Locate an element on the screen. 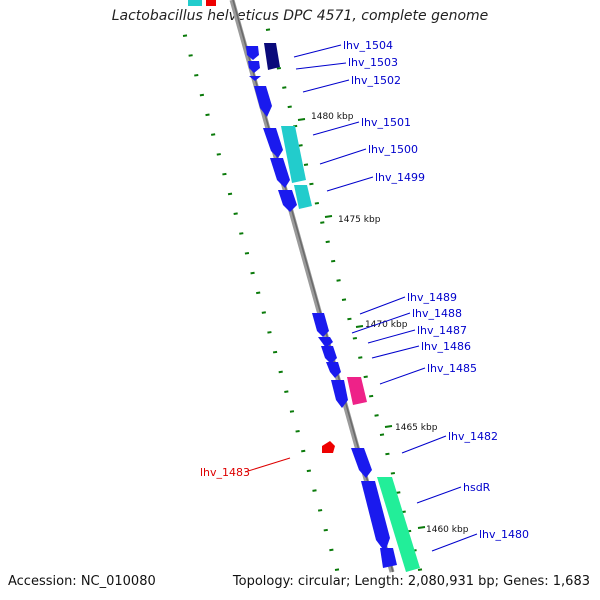  tick-label: 1465 kbp is located at coordinates (416, 428).